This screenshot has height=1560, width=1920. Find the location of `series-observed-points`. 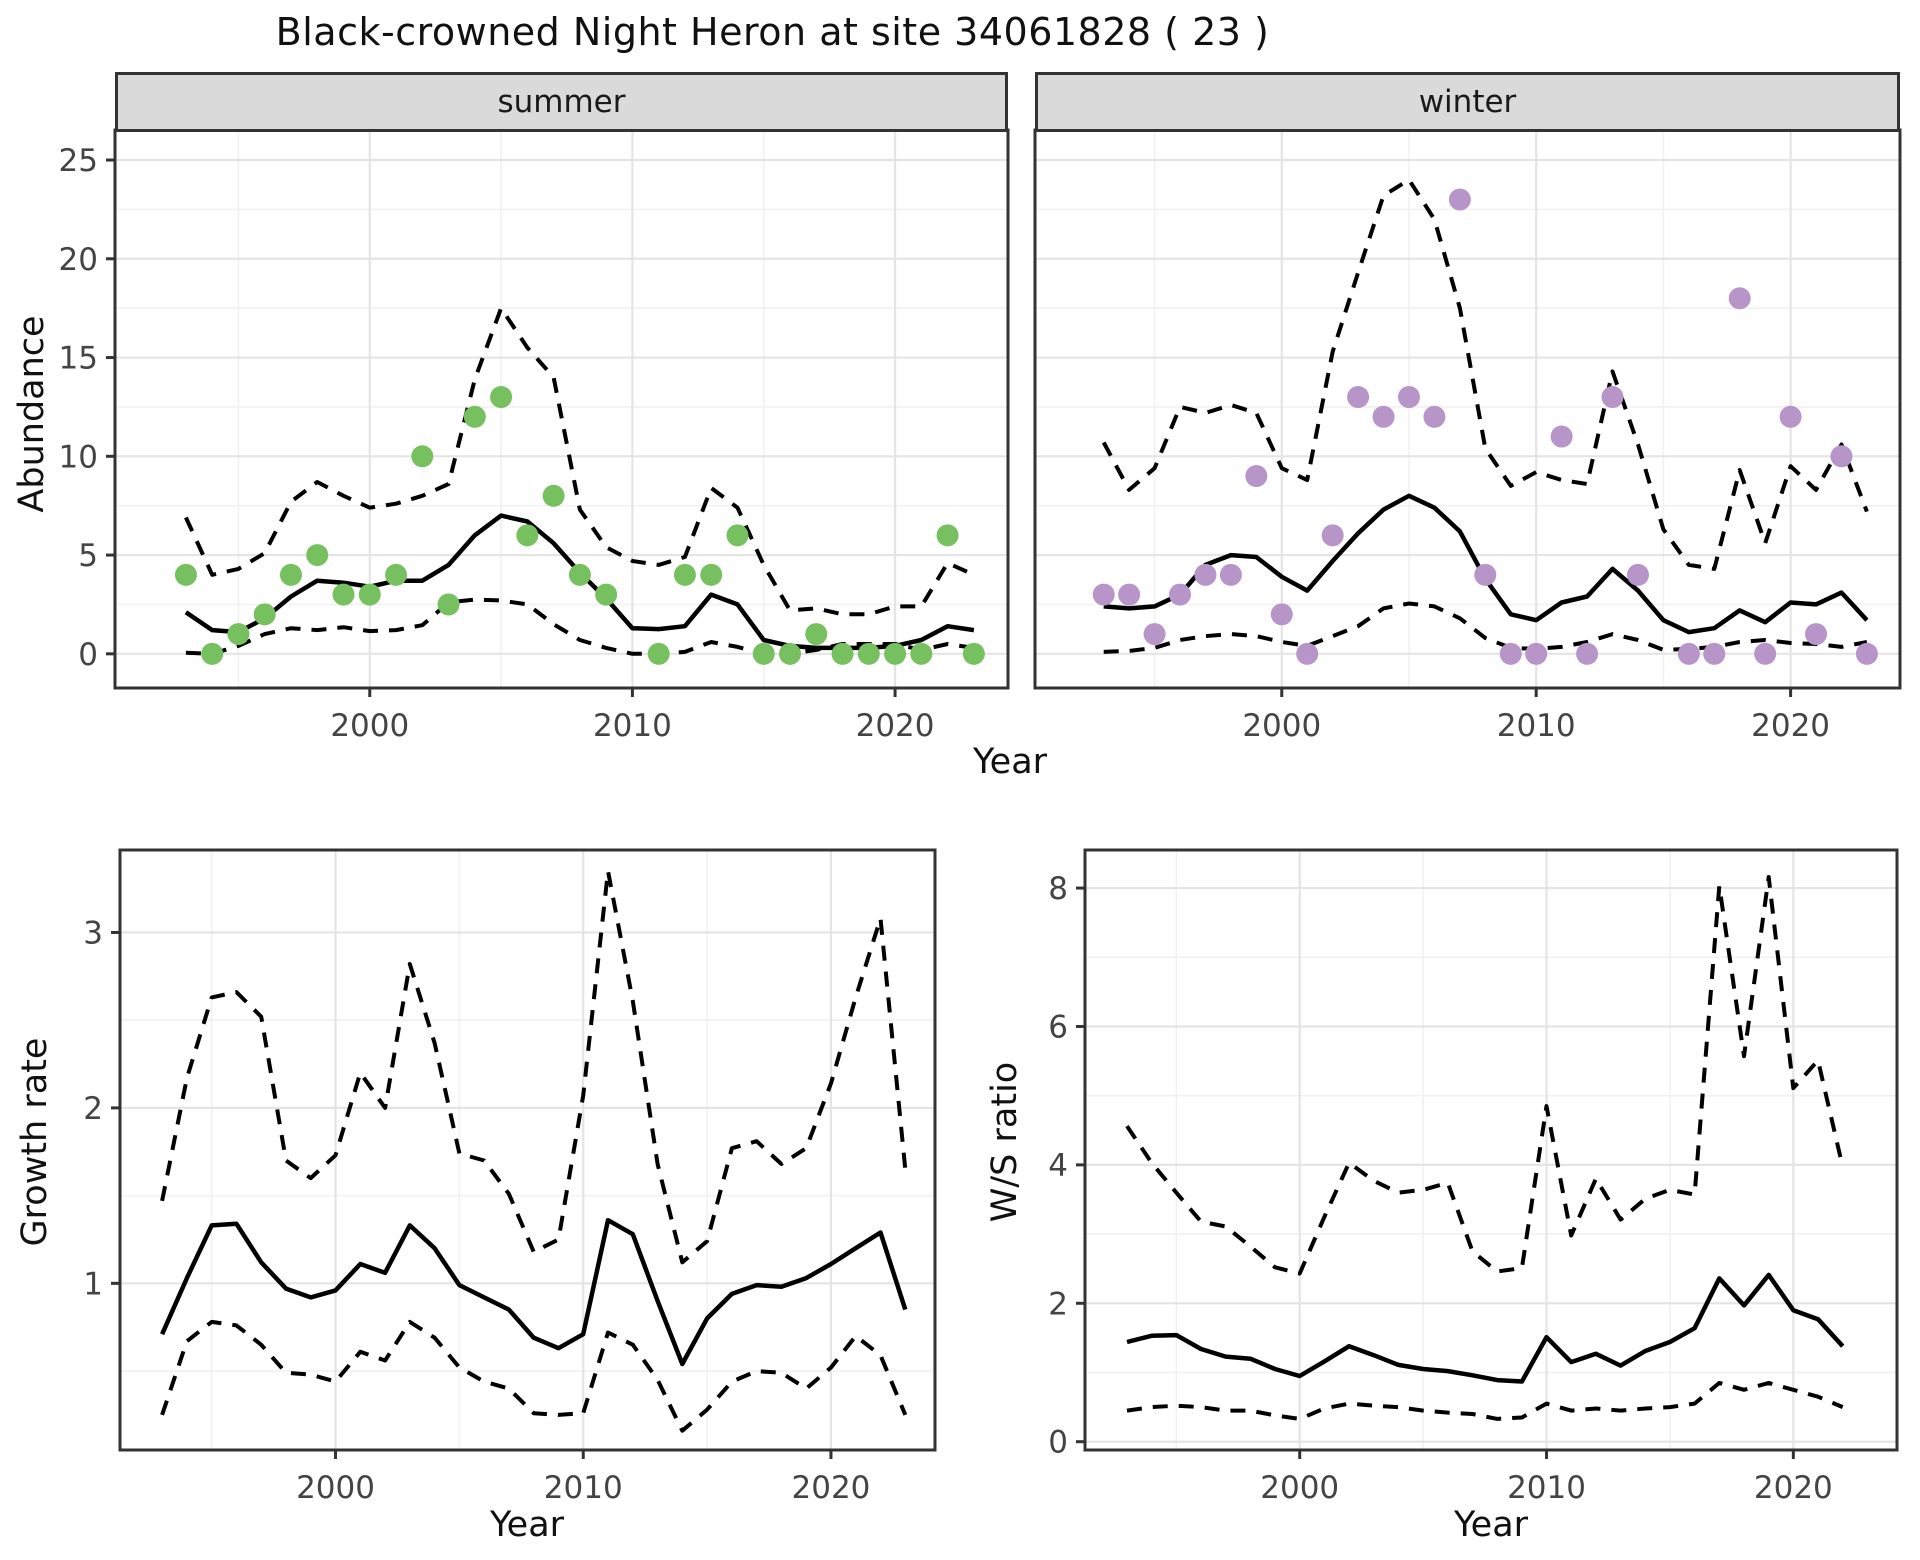

series-observed-points is located at coordinates (579, 525).